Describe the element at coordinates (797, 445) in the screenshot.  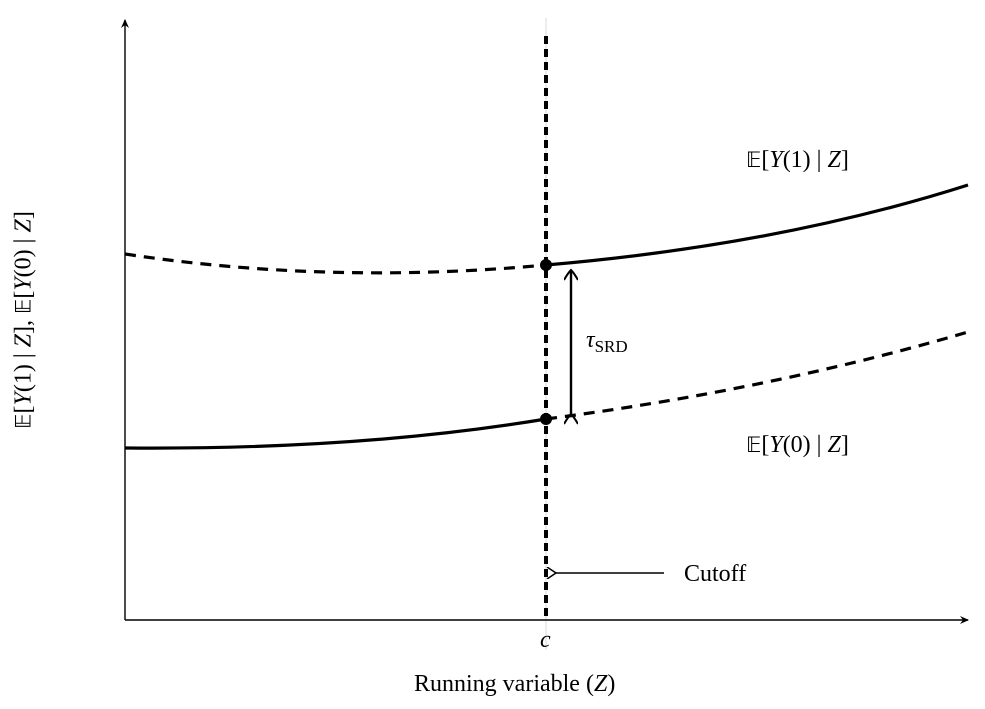
I see `curve-y0-label: 𝔼[Y(0) | Z]` at that location.